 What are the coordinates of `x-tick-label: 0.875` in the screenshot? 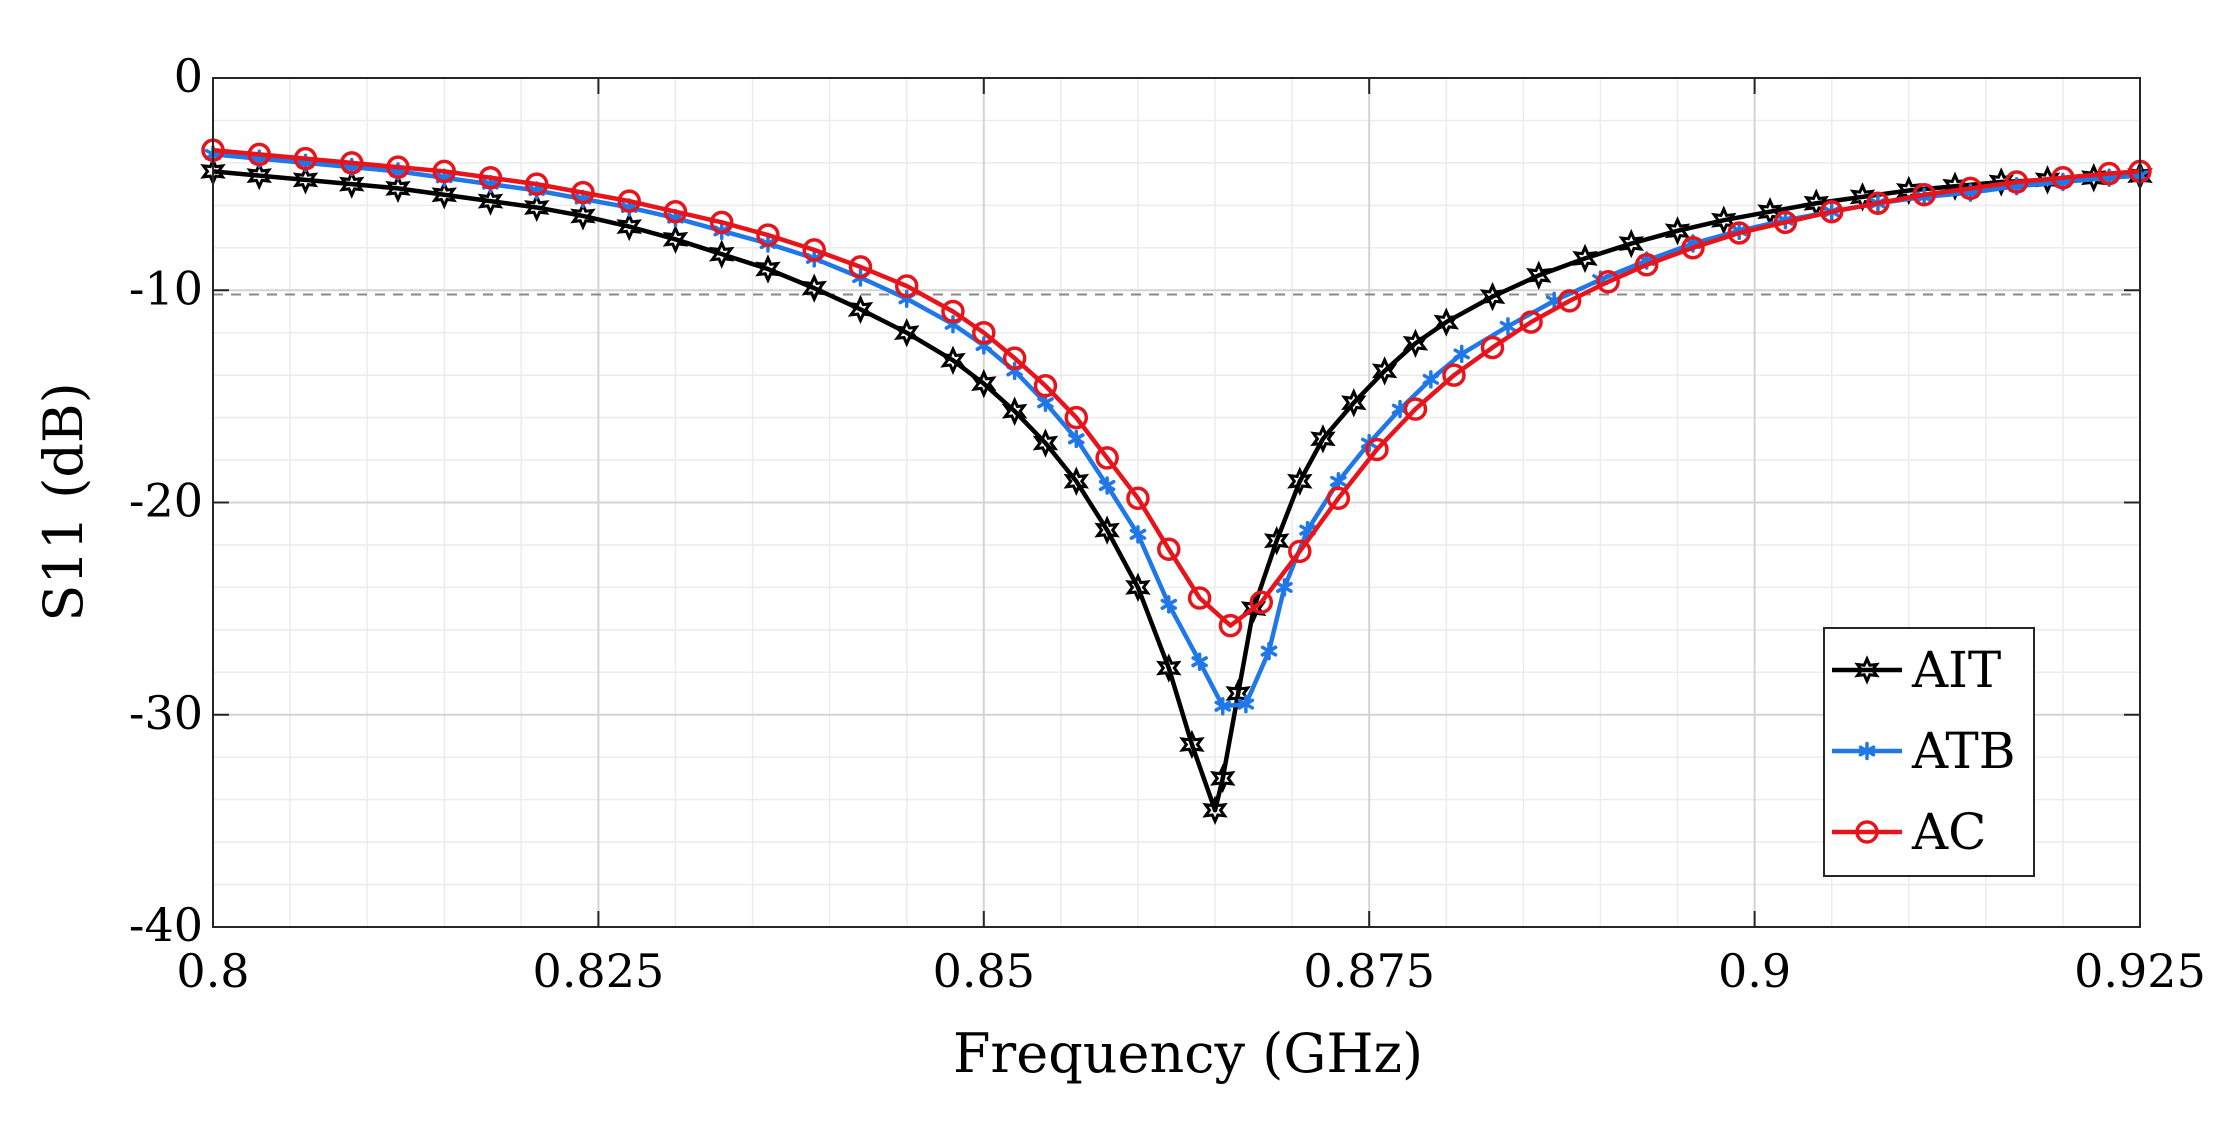 It's located at (1369, 971).